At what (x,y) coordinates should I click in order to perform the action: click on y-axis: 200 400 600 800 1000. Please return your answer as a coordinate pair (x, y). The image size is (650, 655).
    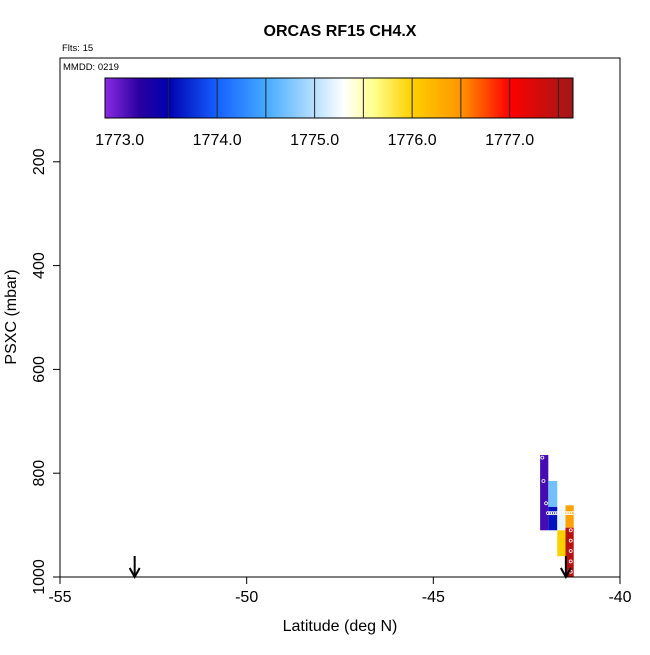
    Looking at the image, I should click on (46, 371).